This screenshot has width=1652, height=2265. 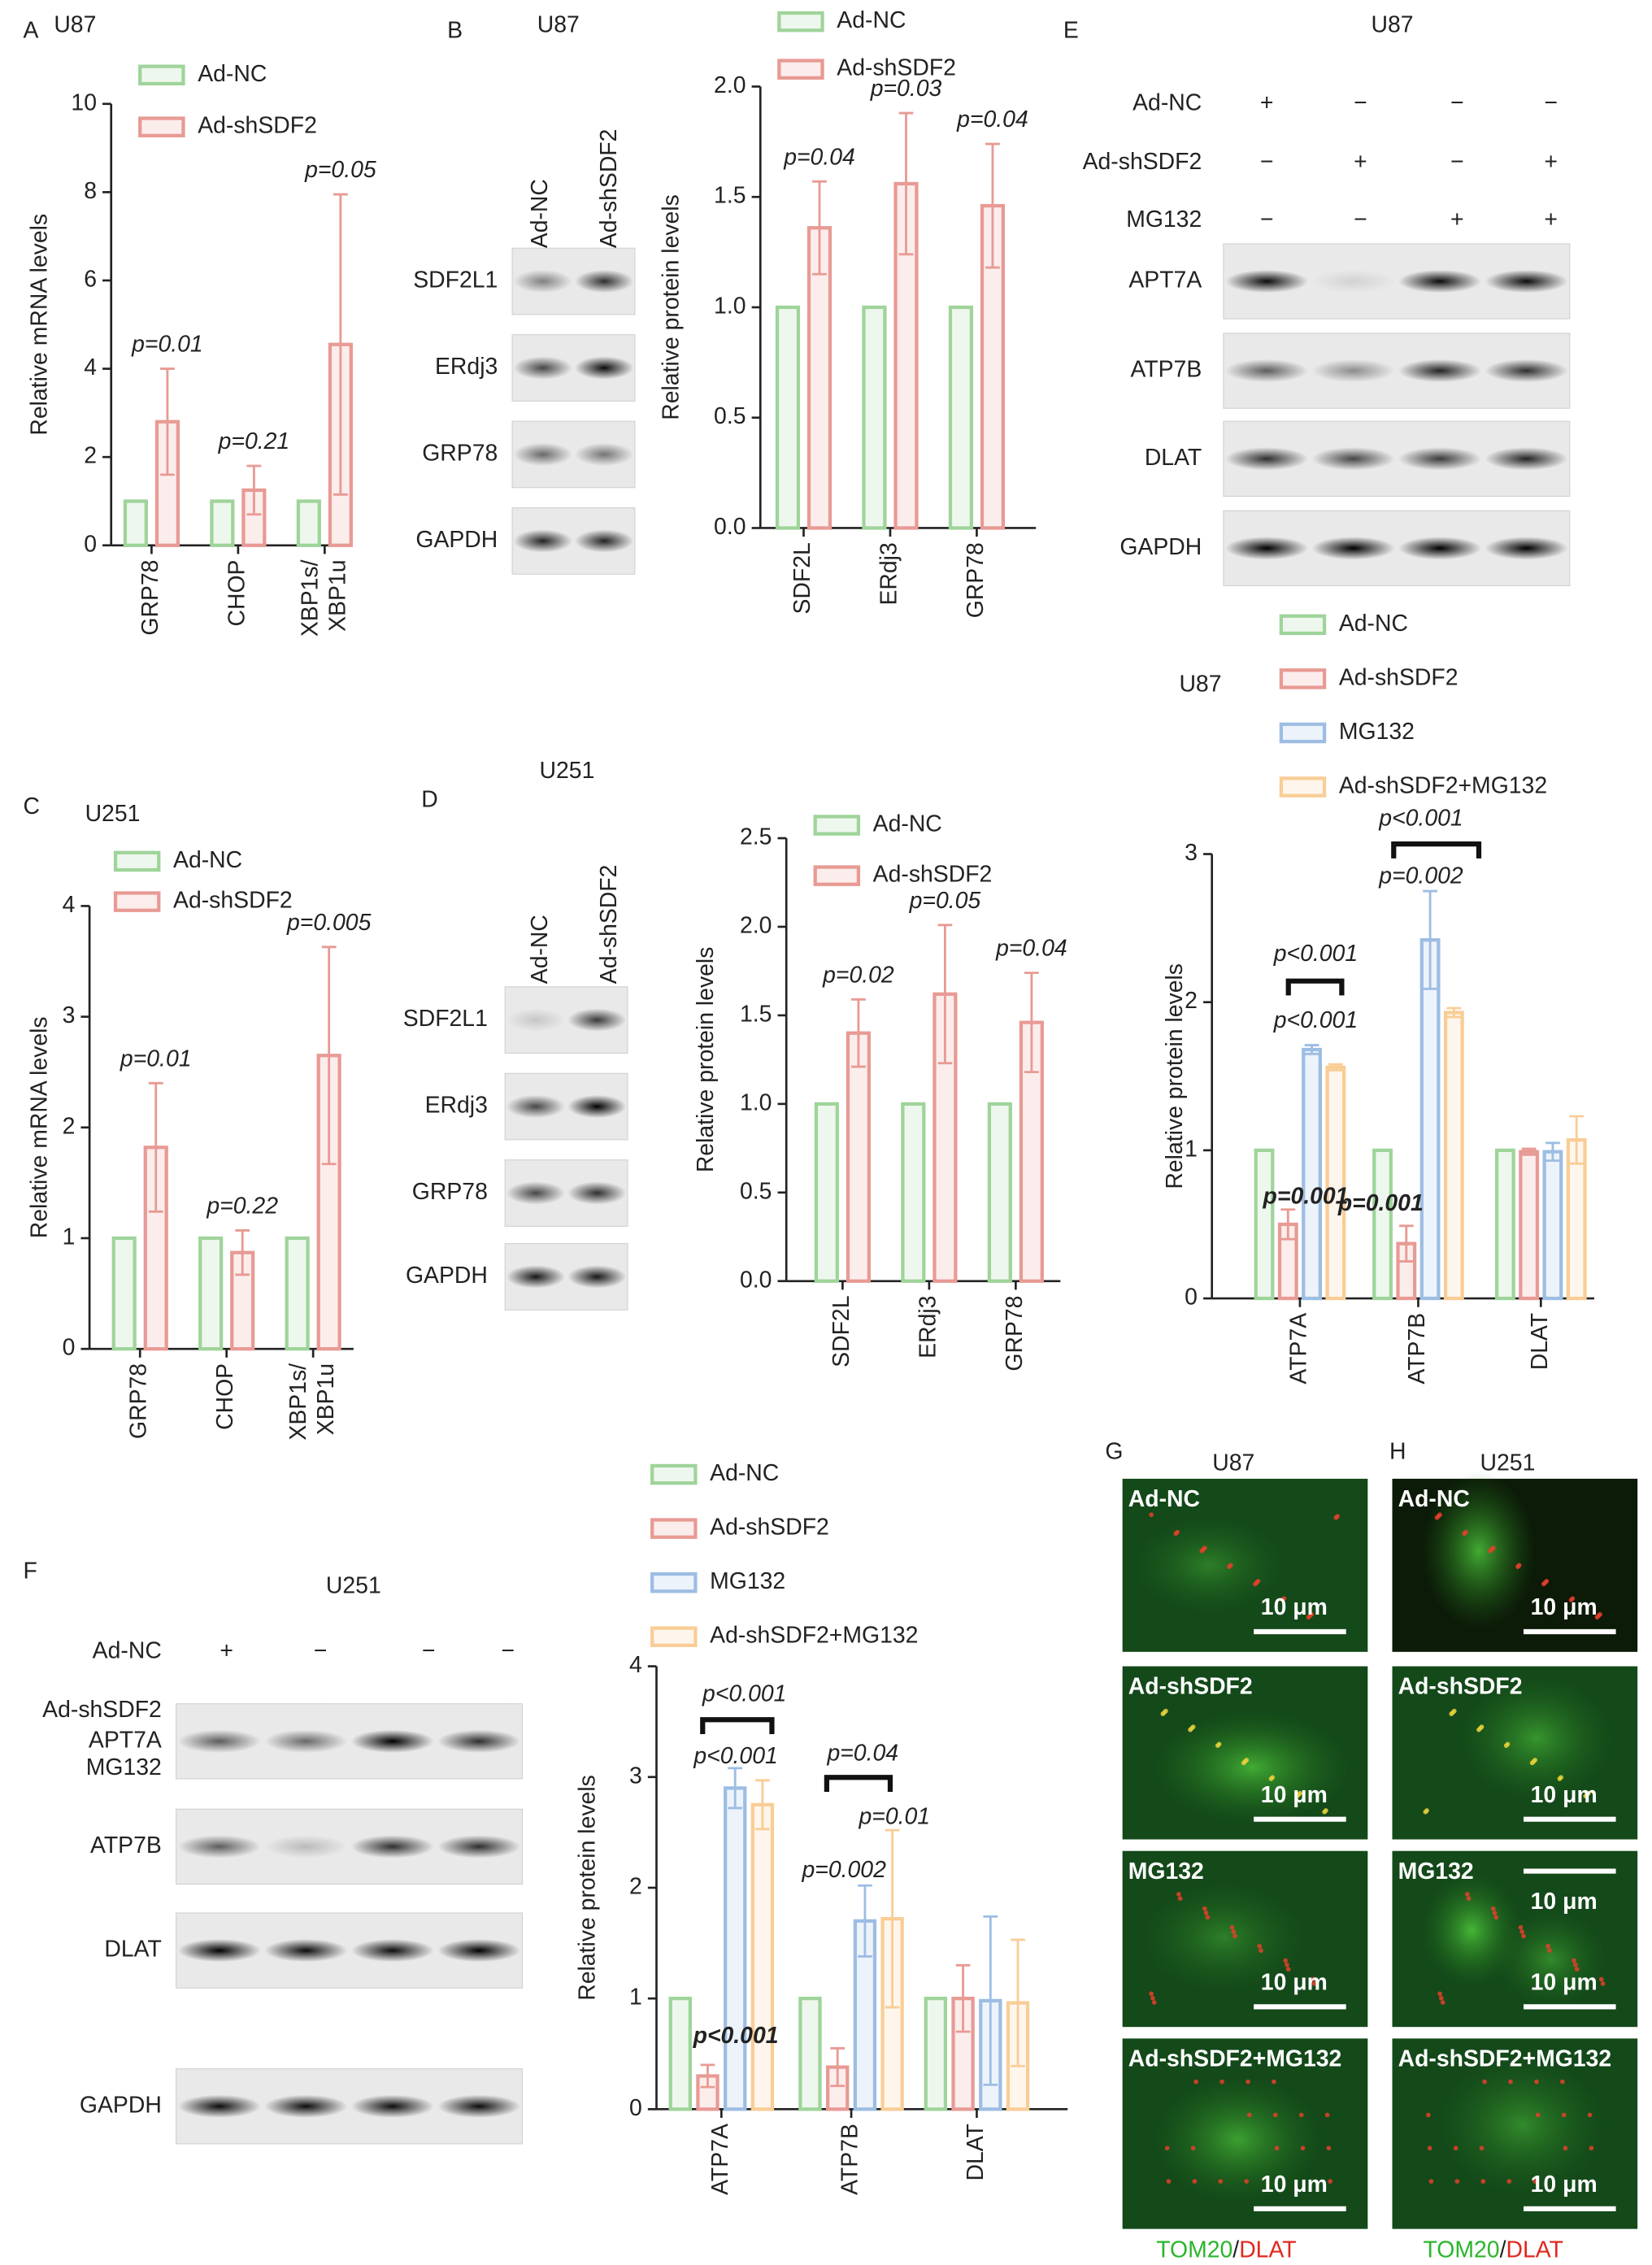 I want to click on p-value: p<0.001, so click(x=744, y=1694).